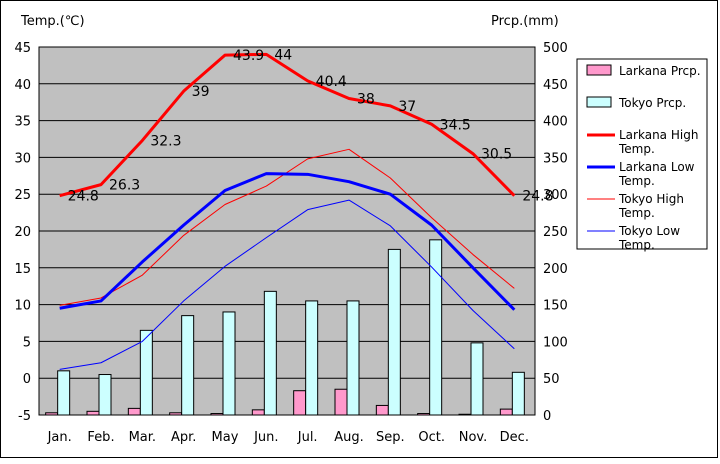 This screenshot has width=720, height=464. What do you see at coordinates (349, 437) in the screenshot?
I see `x-tick-label: Aug.` at bounding box center [349, 437].